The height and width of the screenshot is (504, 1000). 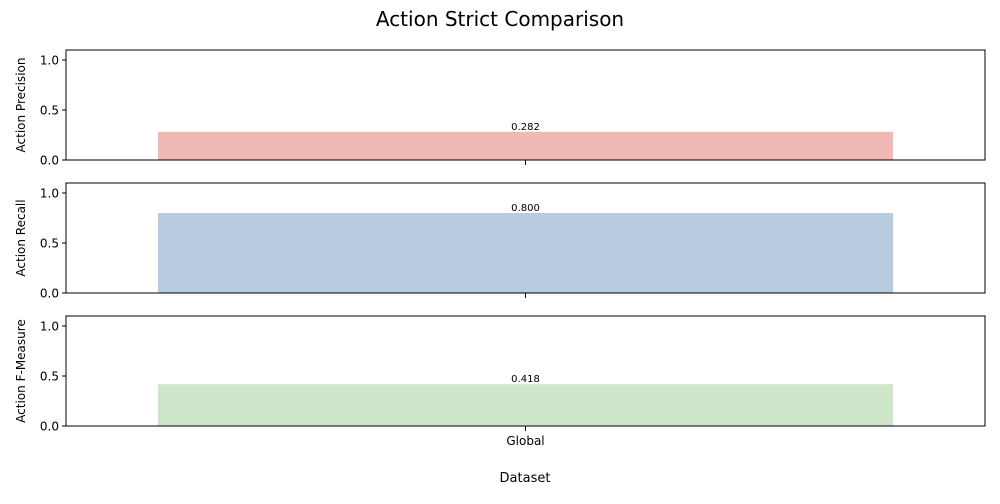 I want to click on x-tick-label: Global, so click(x=525, y=441).